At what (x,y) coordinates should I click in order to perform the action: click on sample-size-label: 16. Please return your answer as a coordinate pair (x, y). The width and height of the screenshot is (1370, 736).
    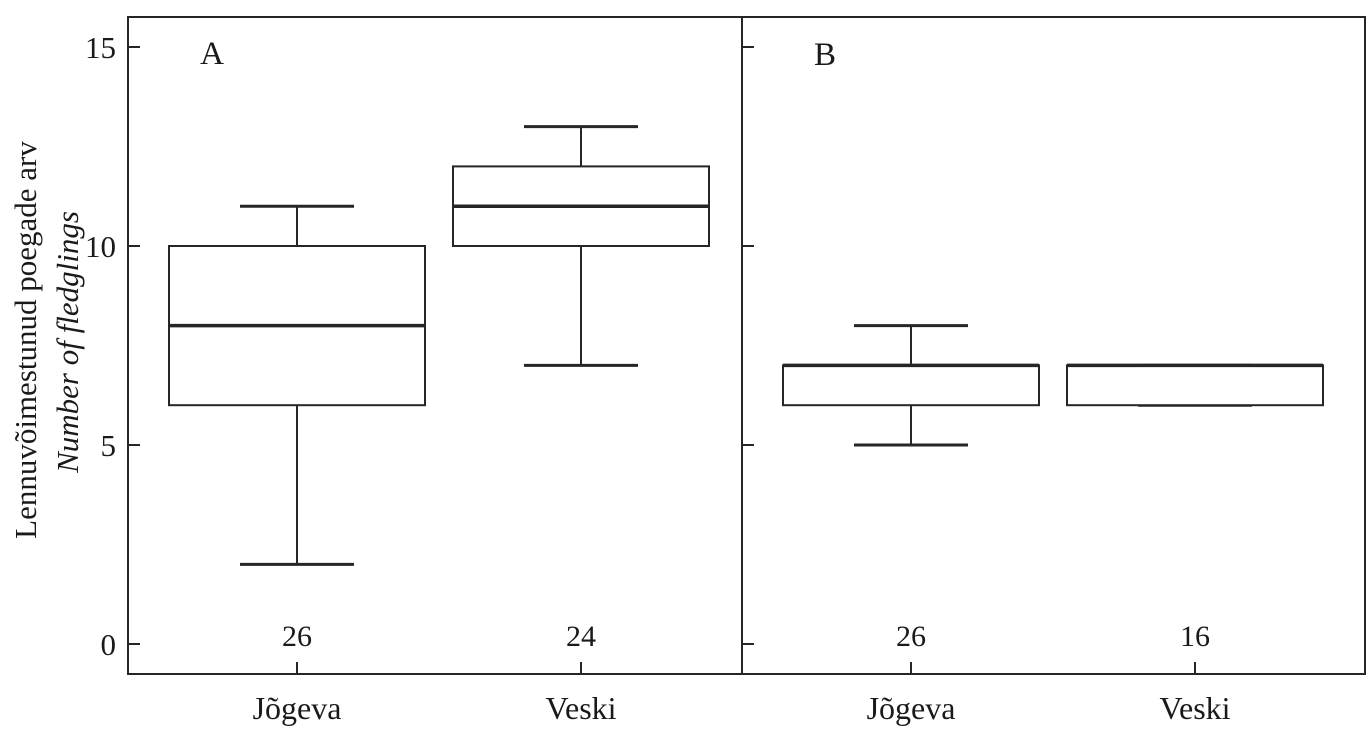
    Looking at the image, I should click on (1195, 636).